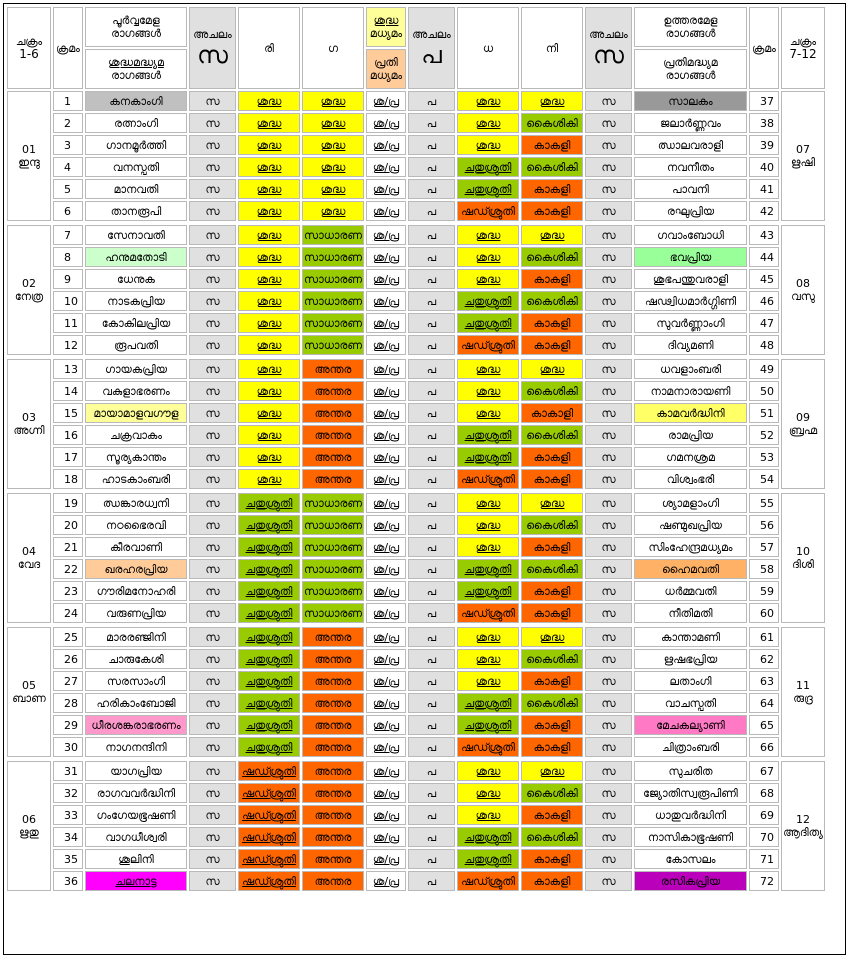 Image resolution: width=849 pixels, height=959 pixels. I want to click on purva-raga-name: ഗാനമൂർത്തി, so click(136, 145).